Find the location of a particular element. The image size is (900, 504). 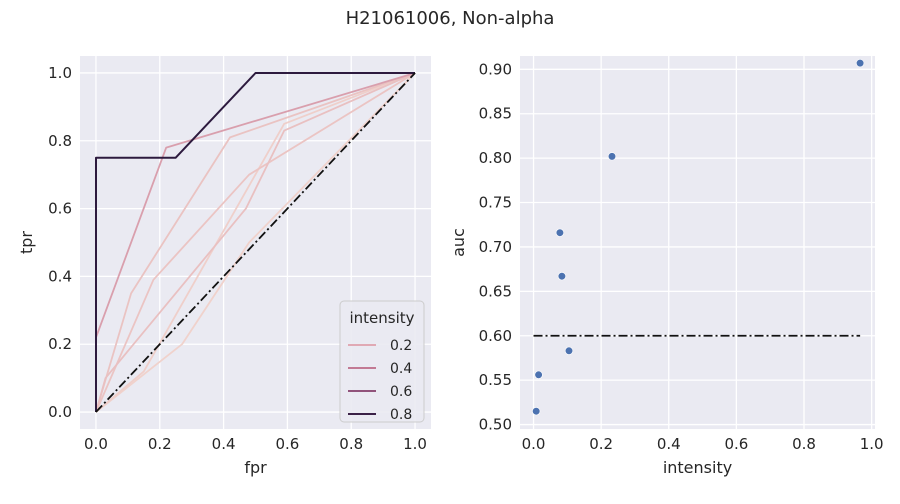

auc-y-tick-label: 0.80 is located at coordinates (495, 158).